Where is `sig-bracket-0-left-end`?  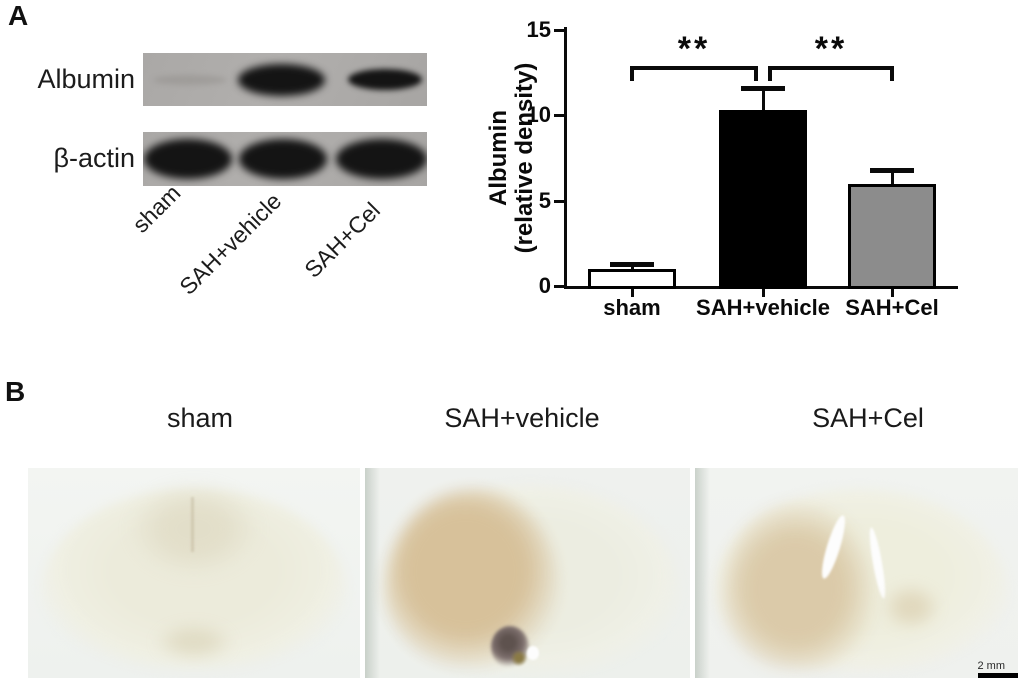
sig-bracket-0-left-end is located at coordinates (632, 73).